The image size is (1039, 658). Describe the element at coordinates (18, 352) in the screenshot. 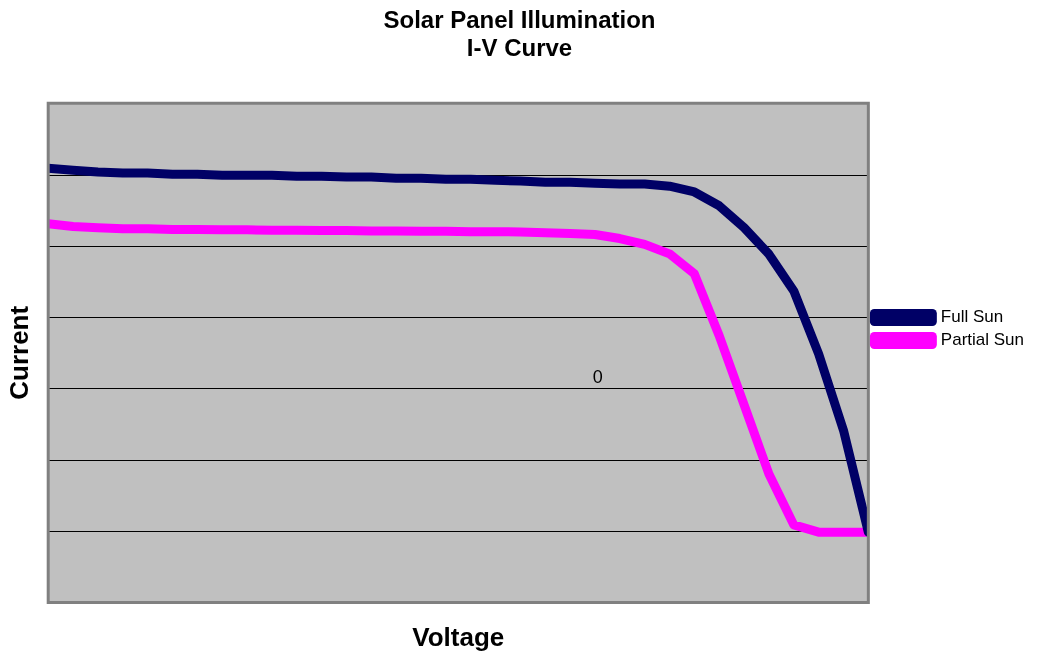

I see `y-axis-title: Current` at that location.